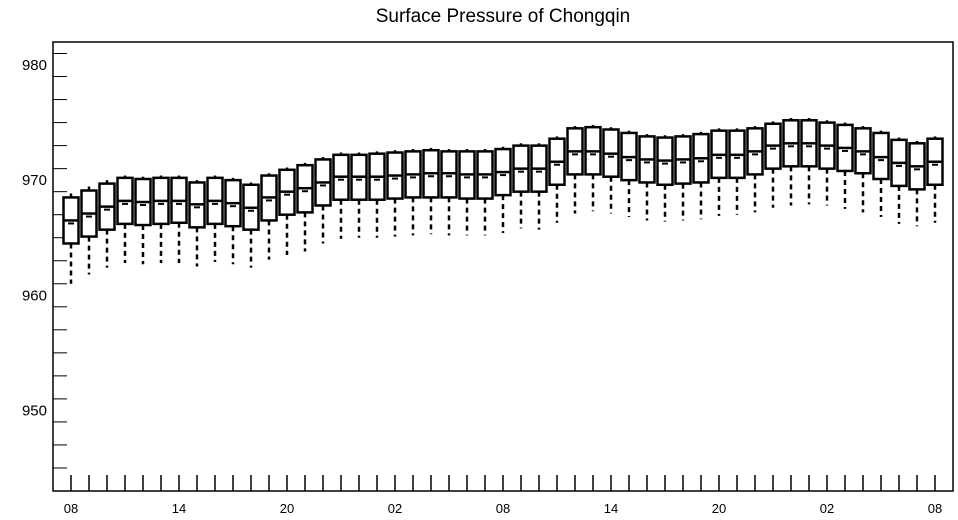 The height and width of the screenshot is (520, 958). What do you see at coordinates (34, 65) in the screenshot?
I see `y-tick-label: 980` at bounding box center [34, 65].